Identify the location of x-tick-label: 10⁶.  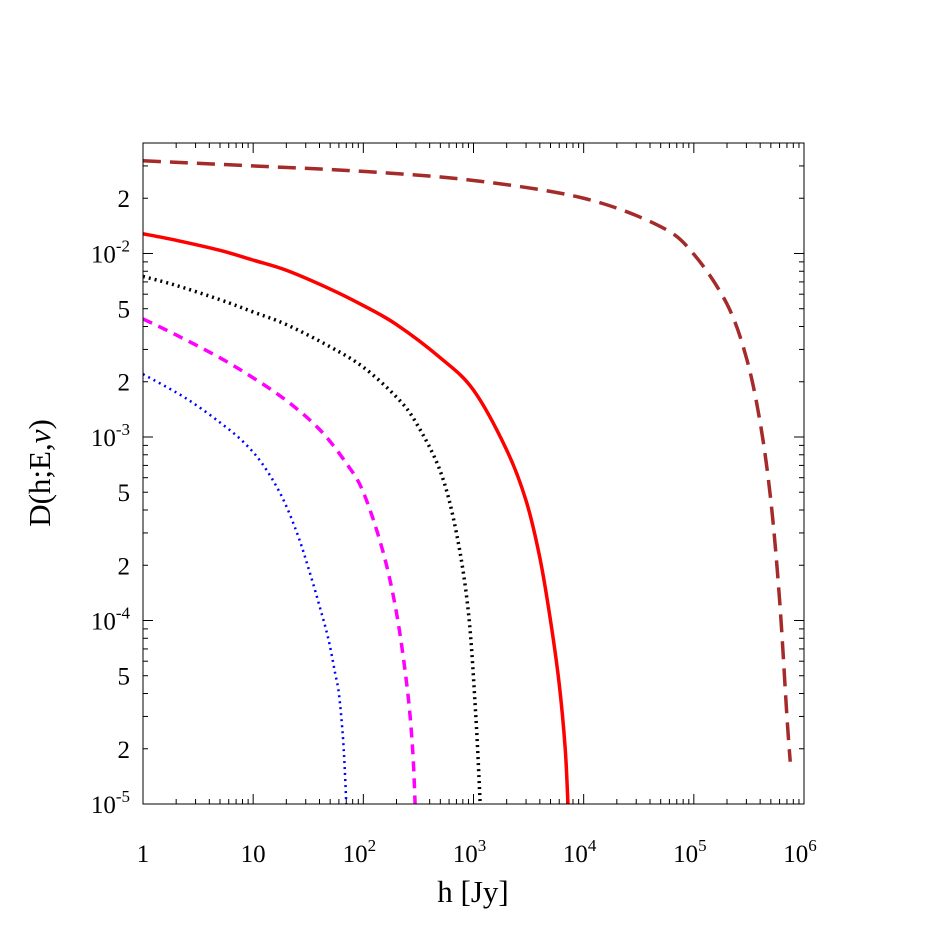
(800, 852).